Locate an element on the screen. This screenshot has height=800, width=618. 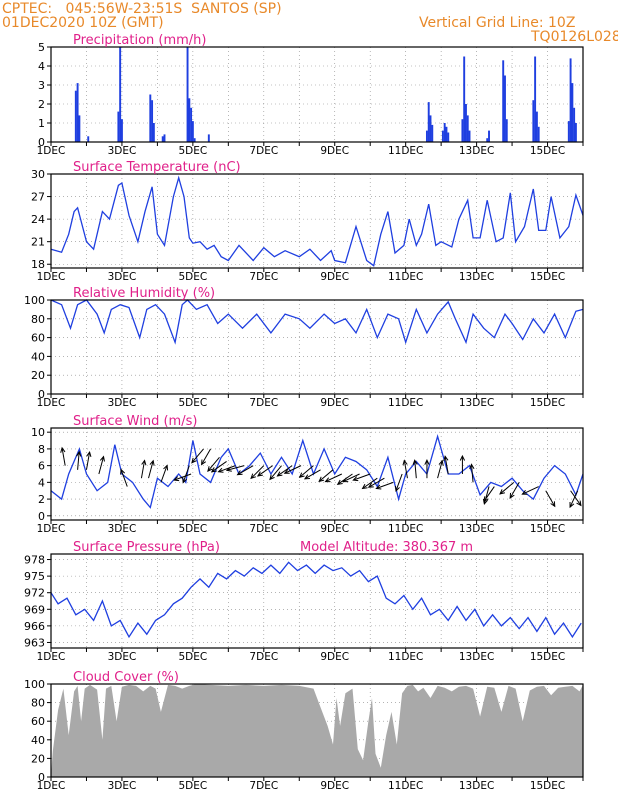
y-tick-label: 975 is located at coordinates (34, 576).